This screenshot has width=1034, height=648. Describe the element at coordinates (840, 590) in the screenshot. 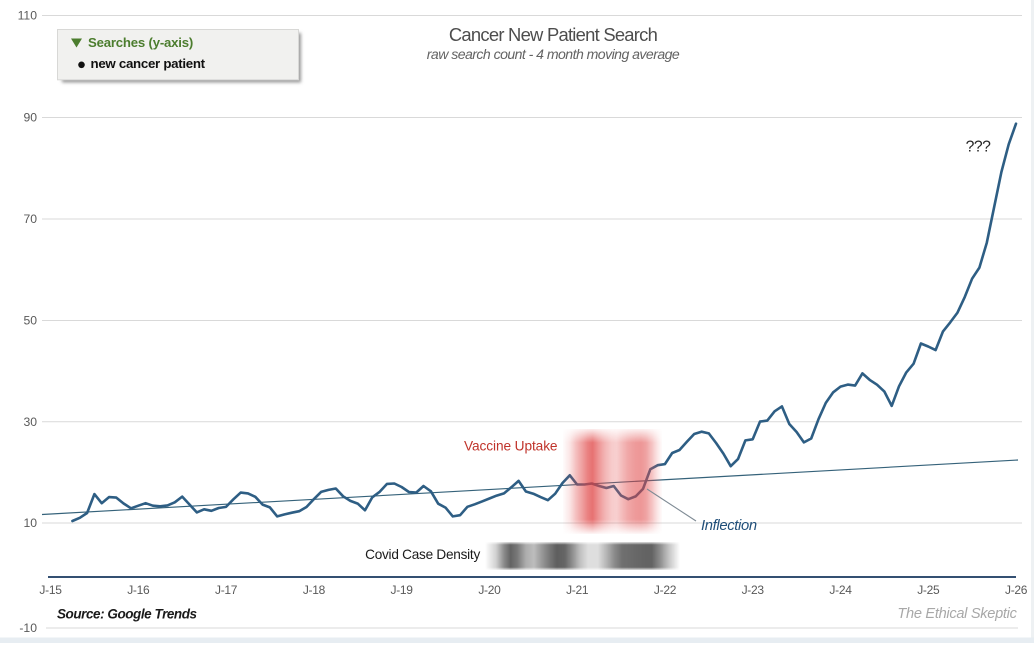

I see `svg-text: J-24` at that location.